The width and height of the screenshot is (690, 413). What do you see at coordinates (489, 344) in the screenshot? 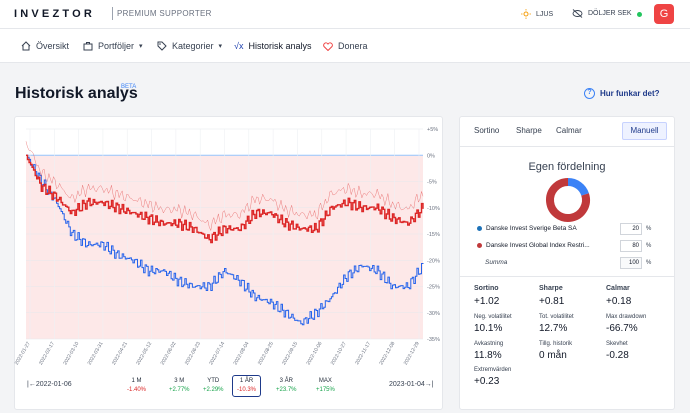
I see `metric-return-label: Avkastning` at bounding box center [489, 344].